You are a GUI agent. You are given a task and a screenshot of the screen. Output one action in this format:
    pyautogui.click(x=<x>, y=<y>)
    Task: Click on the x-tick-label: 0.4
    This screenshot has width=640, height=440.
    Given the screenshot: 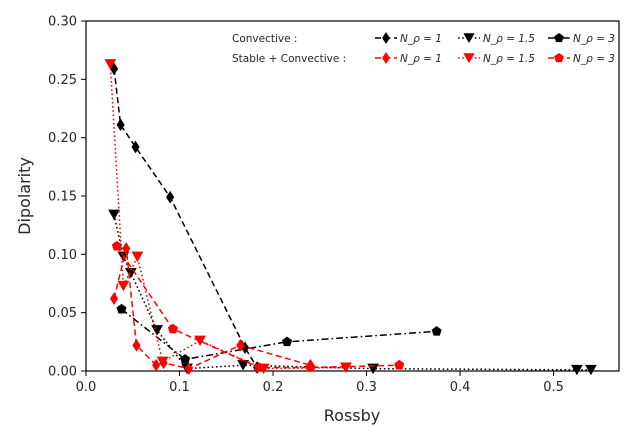 What is the action you would take?
    pyautogui.click(x=460, y=387)
    